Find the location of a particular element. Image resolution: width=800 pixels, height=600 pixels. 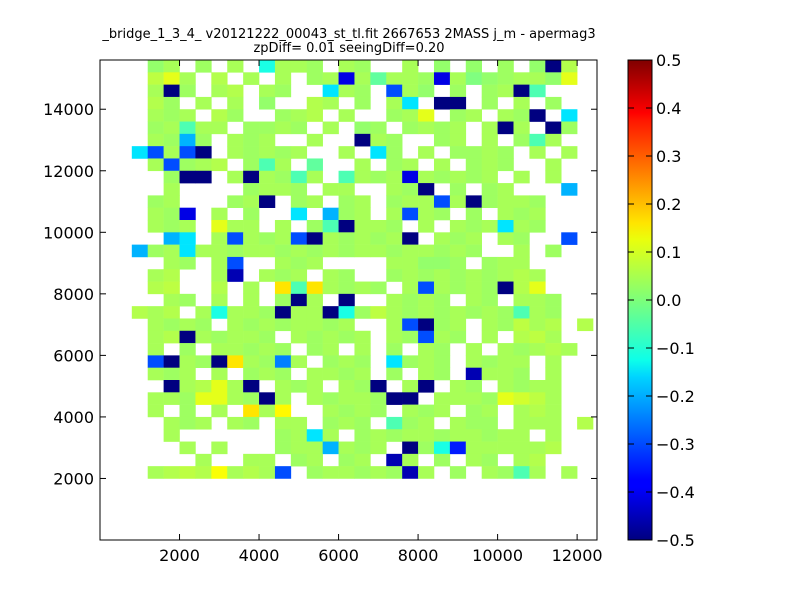

chart-subtitle: zpDiff= 0.01 seeingDiff=0.20 is located at coordinates (348, 48).